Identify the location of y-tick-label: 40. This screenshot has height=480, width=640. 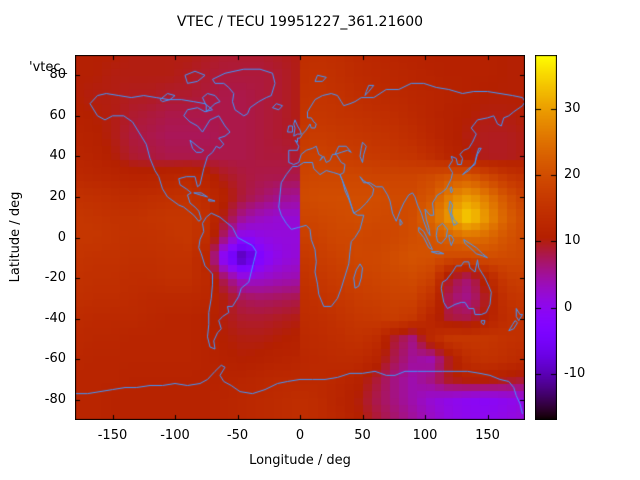
(57, 156).